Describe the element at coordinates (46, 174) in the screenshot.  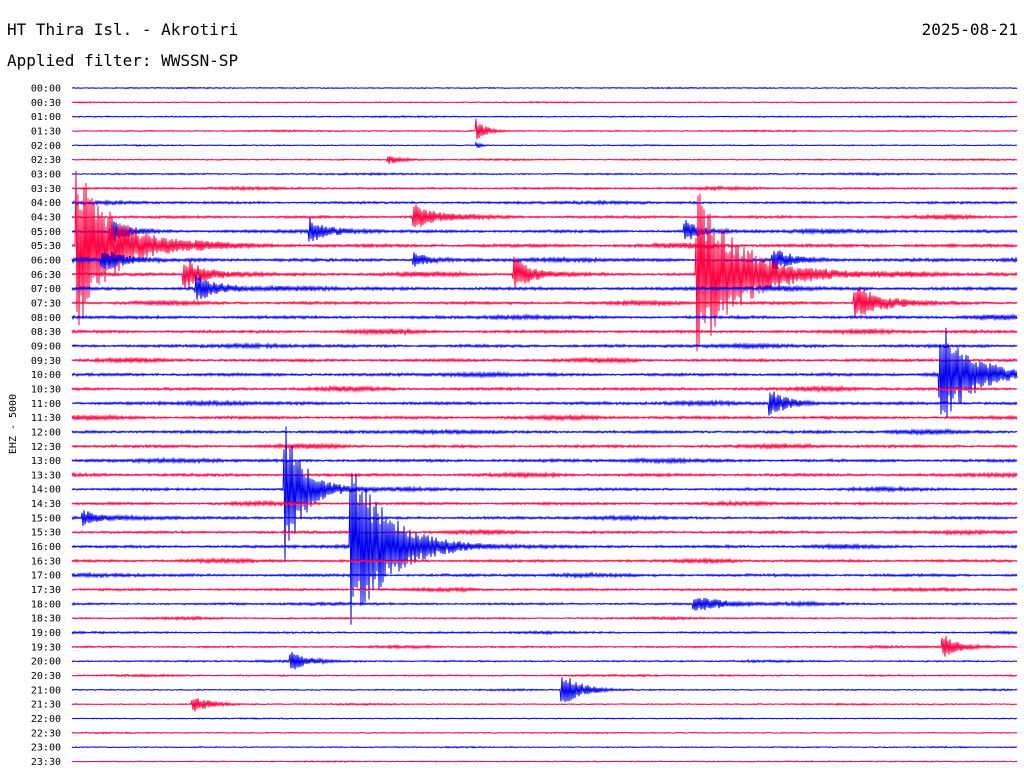
I see `time-tick-label: 03:00` at that location.